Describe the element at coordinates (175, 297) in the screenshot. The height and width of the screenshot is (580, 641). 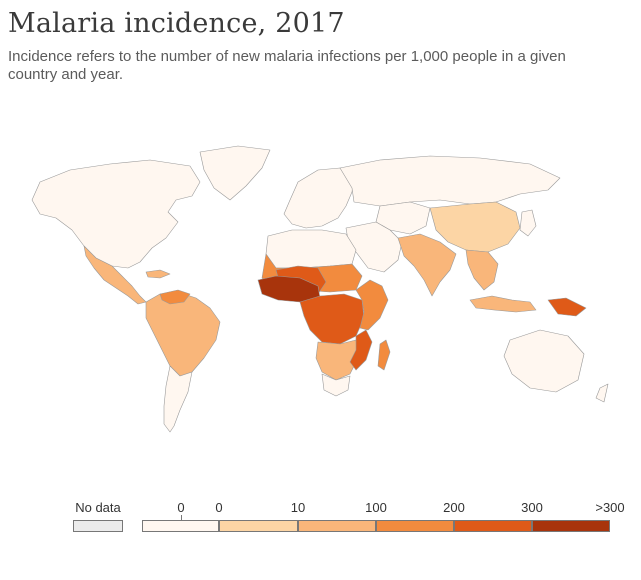
I see `region-venezuela-guyana` at that location.